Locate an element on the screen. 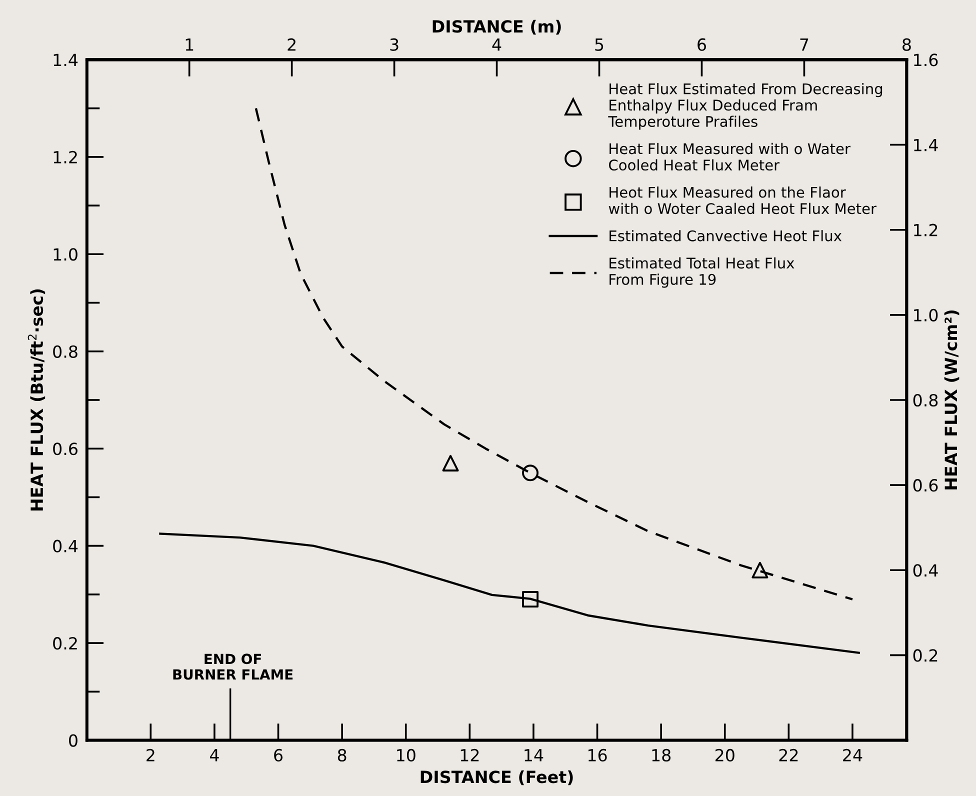 This screenshot has width=976, height=796. legend-label: Heat Flux Measured with o Water Cooled Heat Flux Meter is located at coordinates (729, 156).